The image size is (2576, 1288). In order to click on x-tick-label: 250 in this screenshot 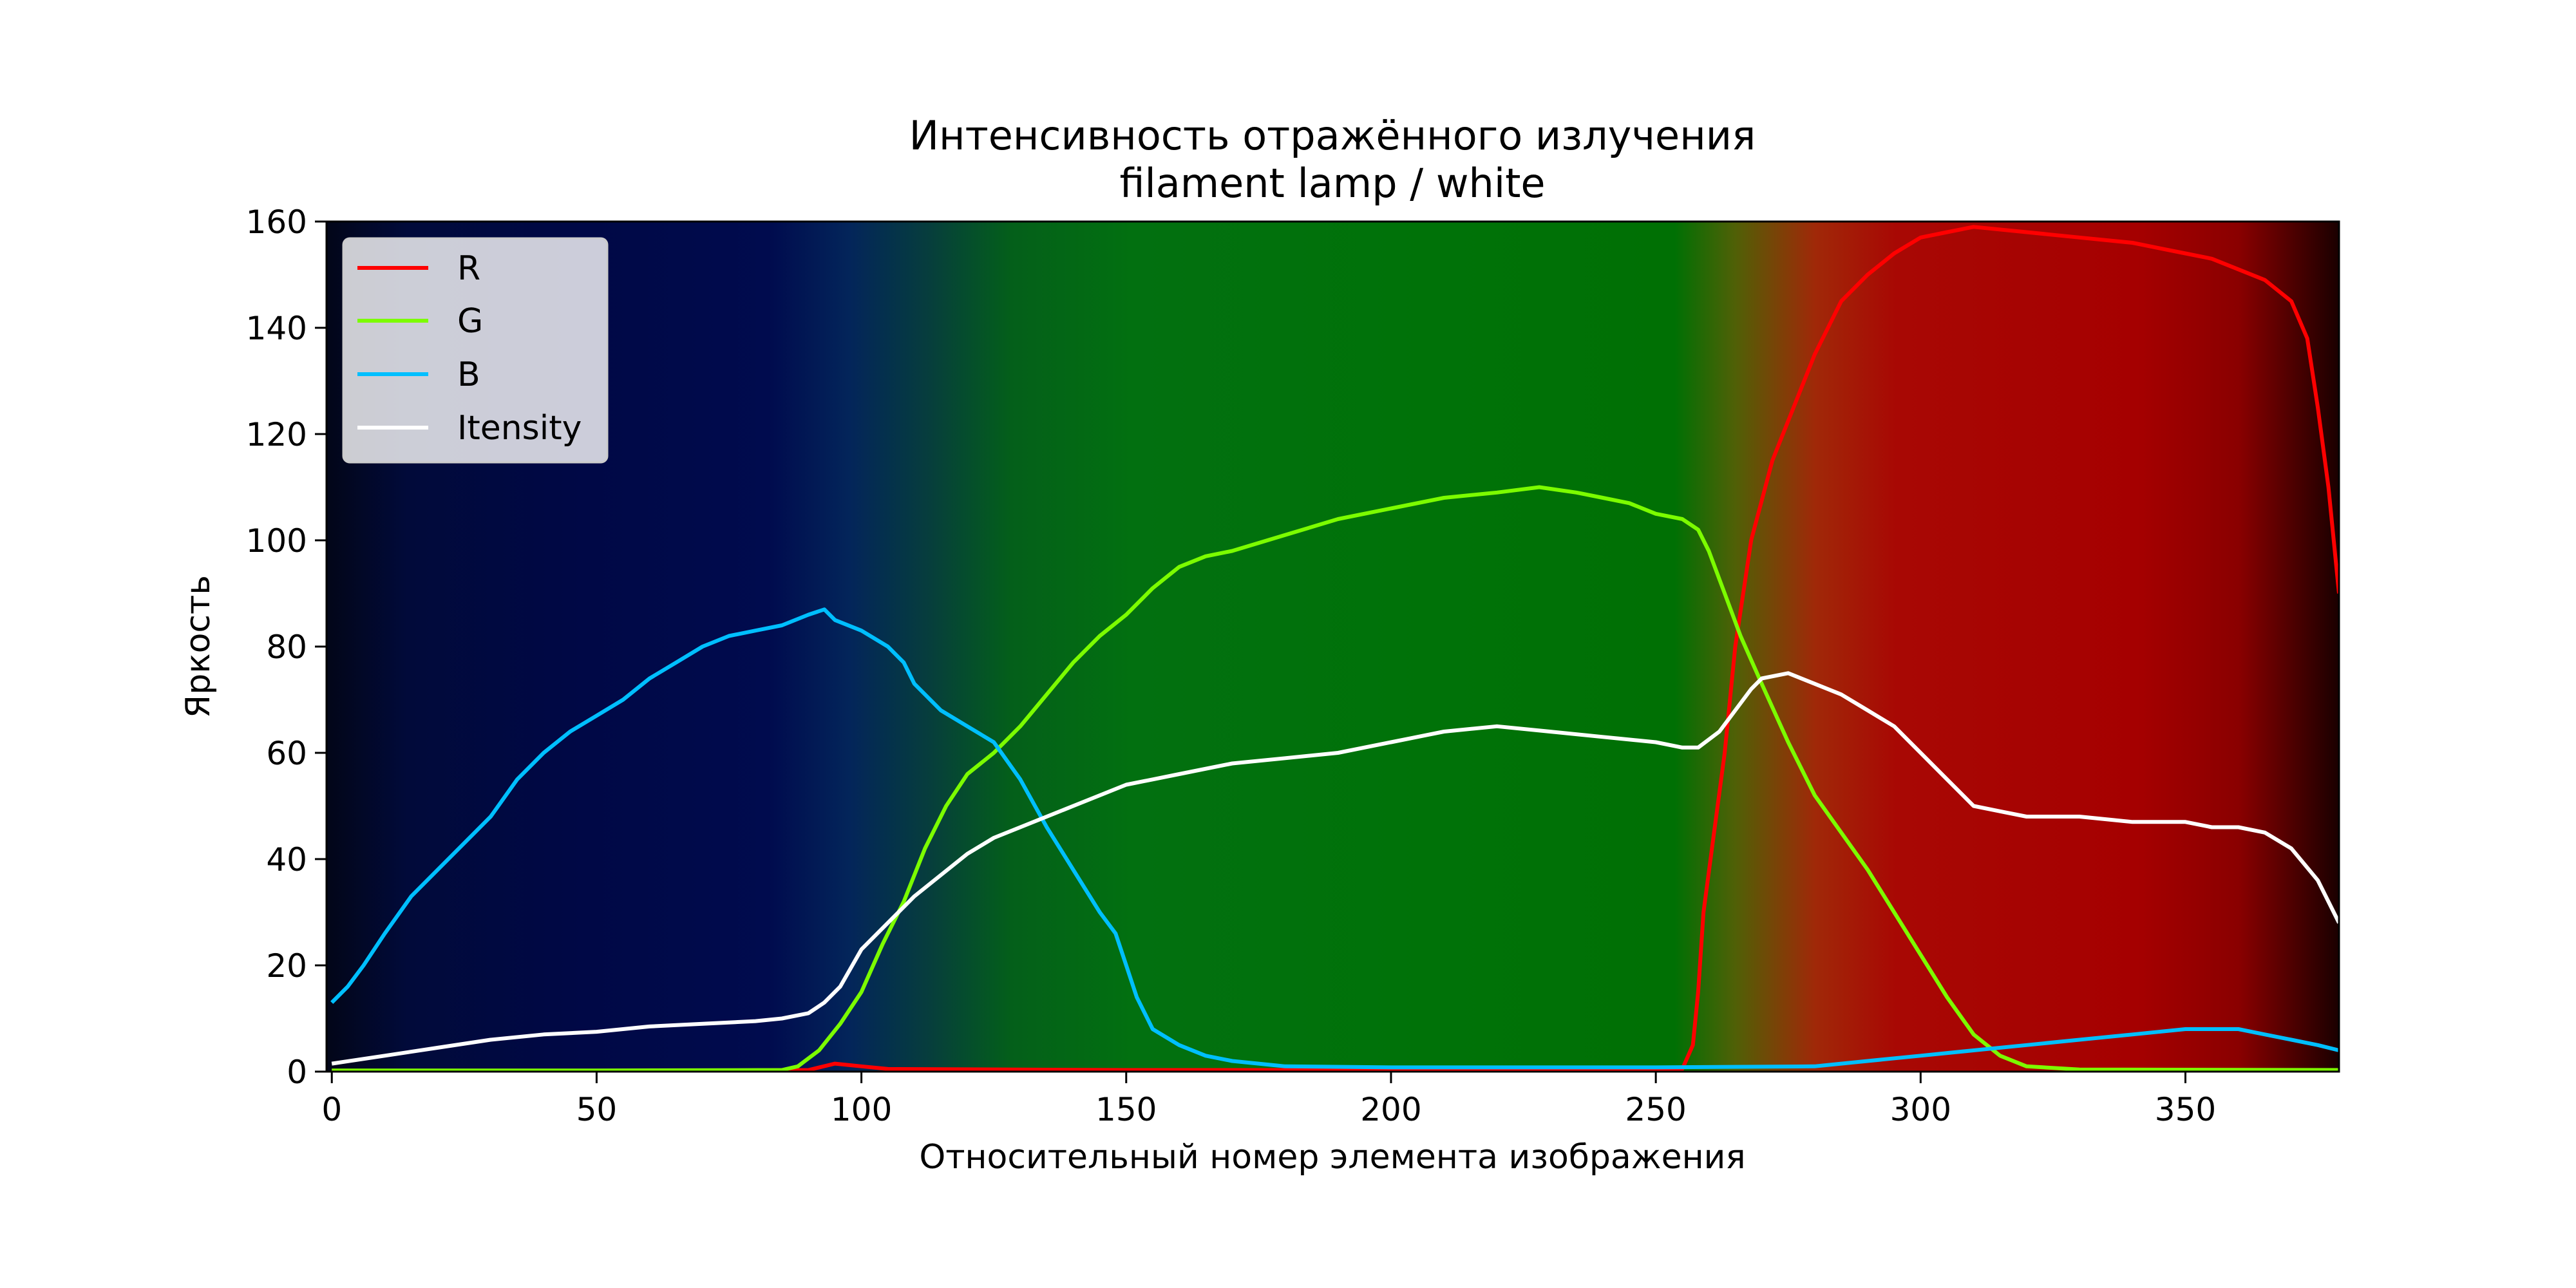, I will do `click(1655, 1109)`.